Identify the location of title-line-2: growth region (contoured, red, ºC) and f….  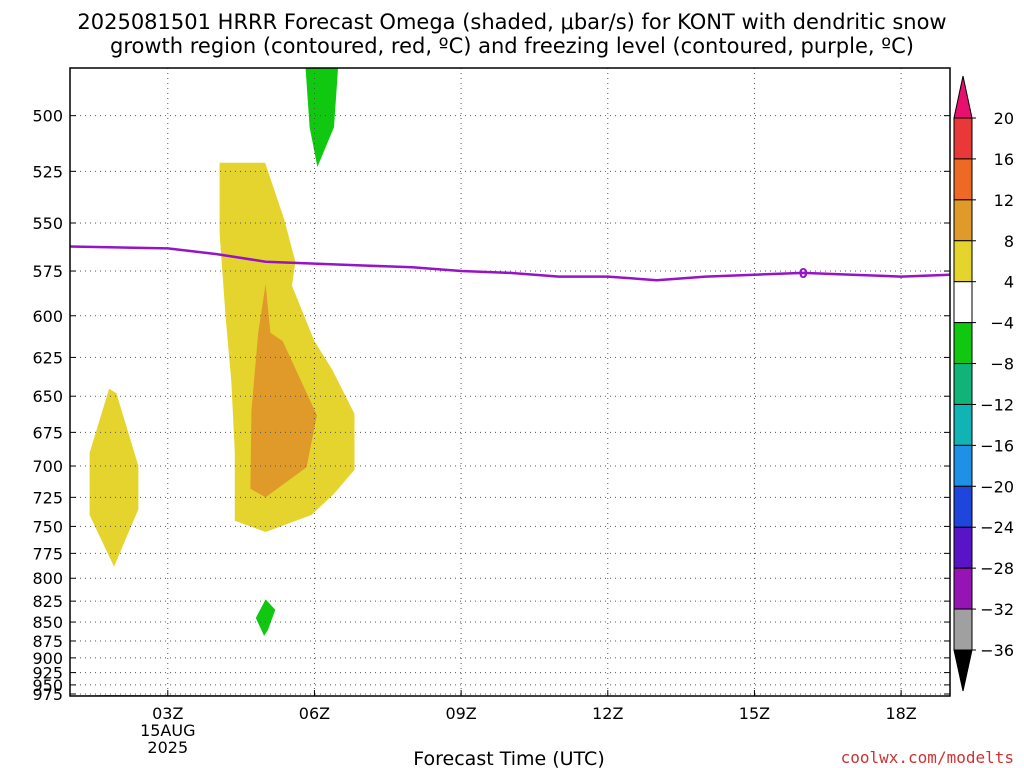
(512, 46).